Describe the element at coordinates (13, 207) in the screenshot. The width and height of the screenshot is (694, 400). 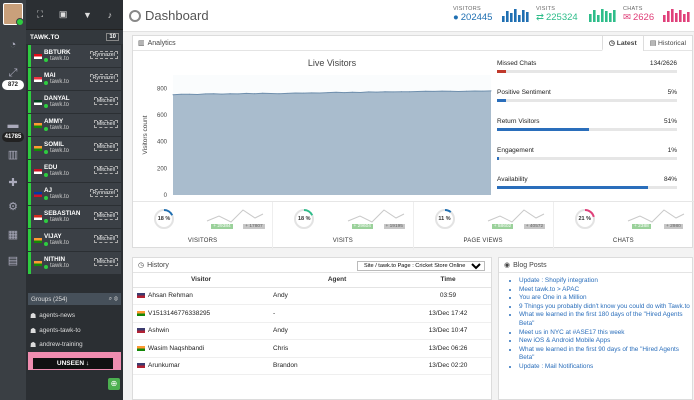
I see `gear-icon: ⚙` at that location.